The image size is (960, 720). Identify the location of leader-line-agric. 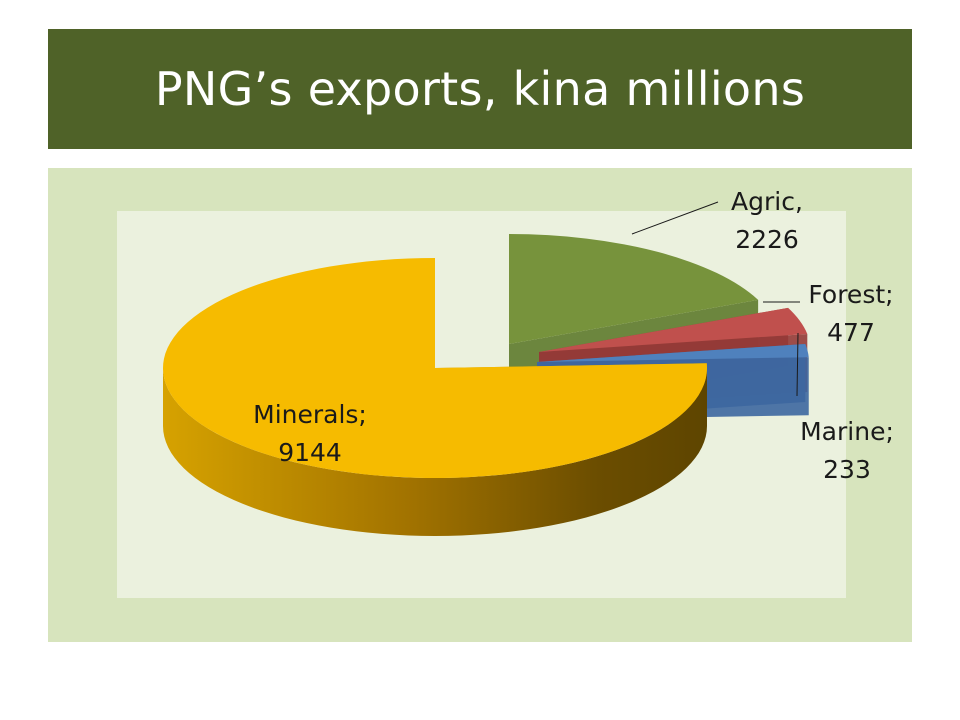
(675, 218).